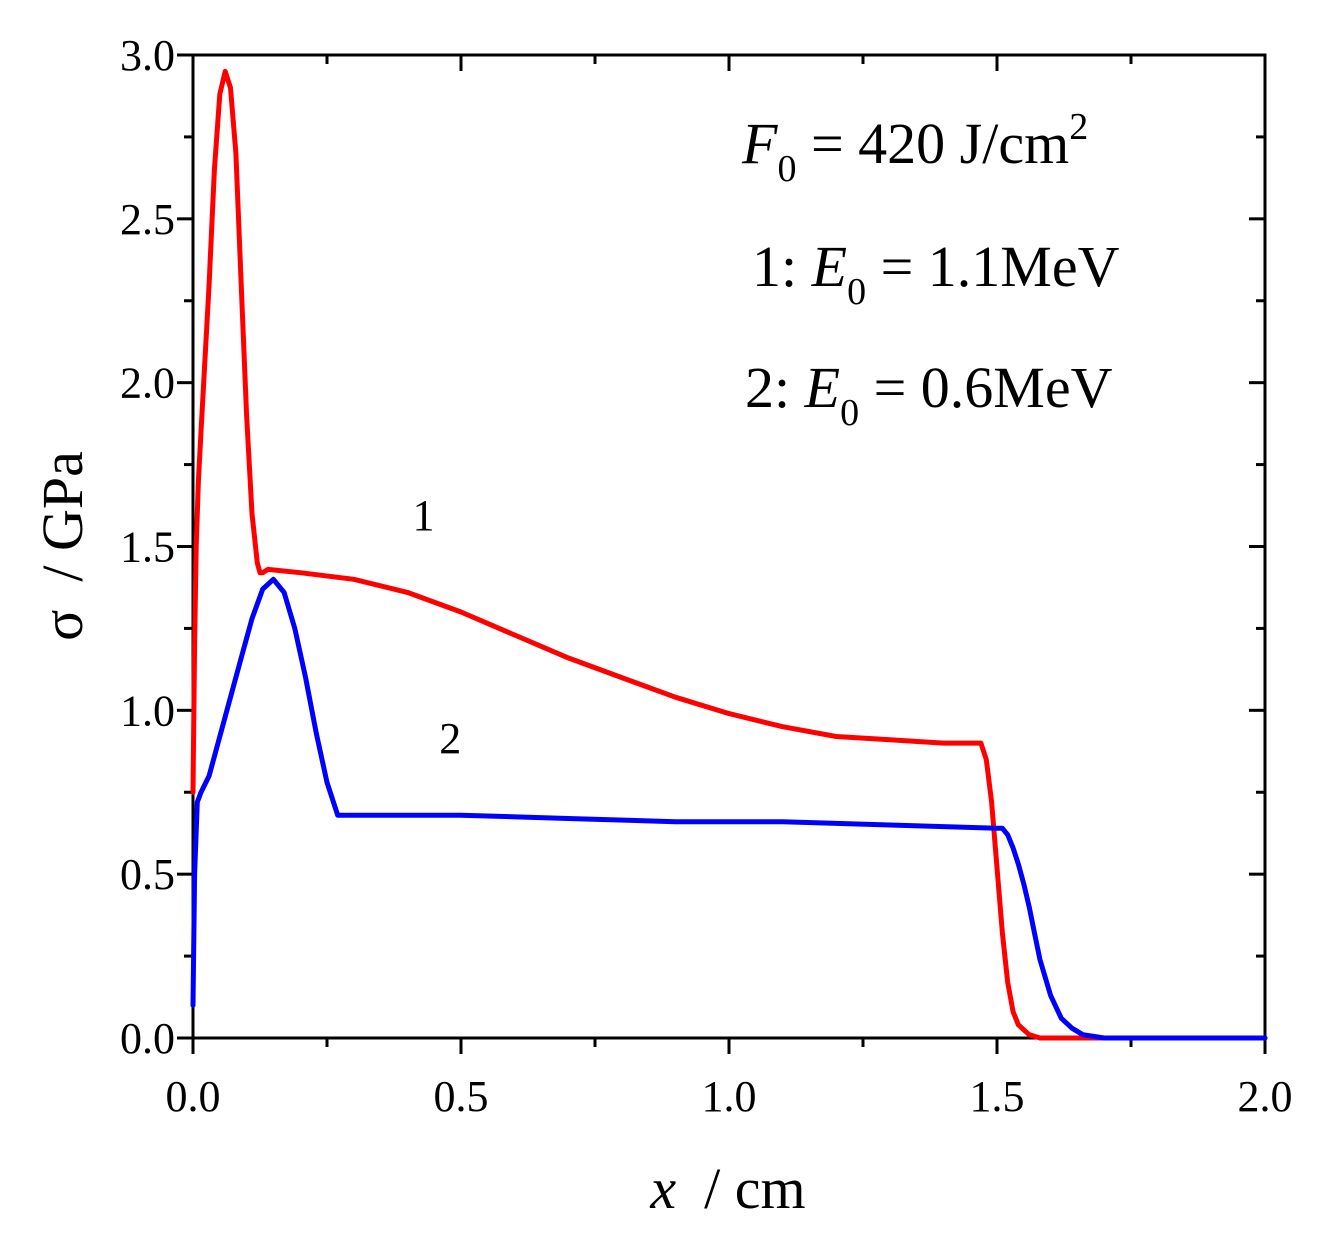  I want to click on fluence-sup: 2, so click(1078, 127).